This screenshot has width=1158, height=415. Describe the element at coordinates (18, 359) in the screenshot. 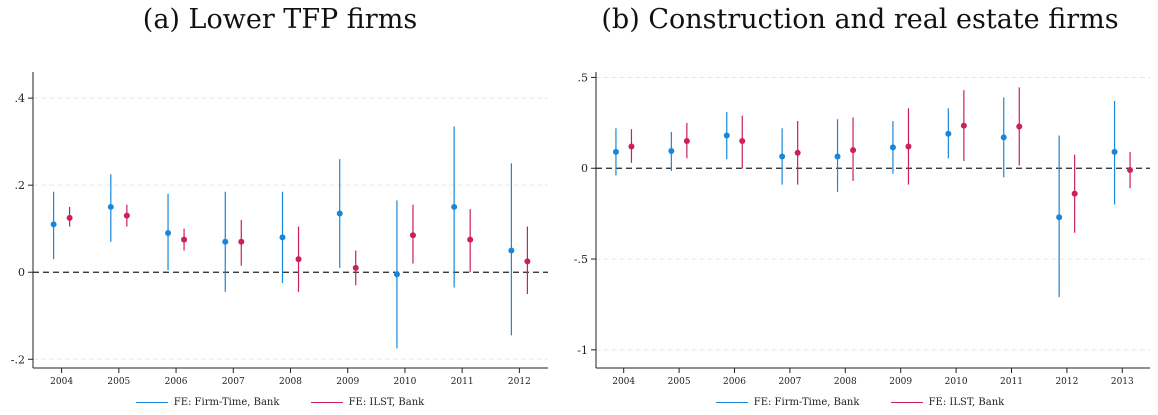

I see `y-tick-label: -.2` at that location.